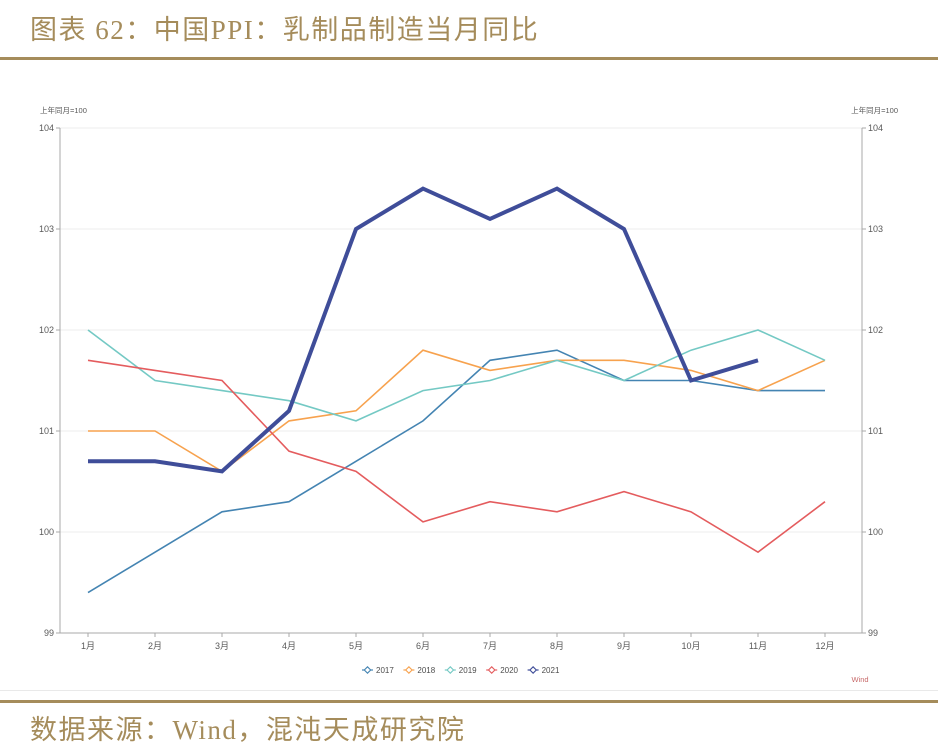  What do you see at coordinates (88, 646) in the screenshot?
I see `x-tick-label-1月: 1月` at bounding box center [88, 646].